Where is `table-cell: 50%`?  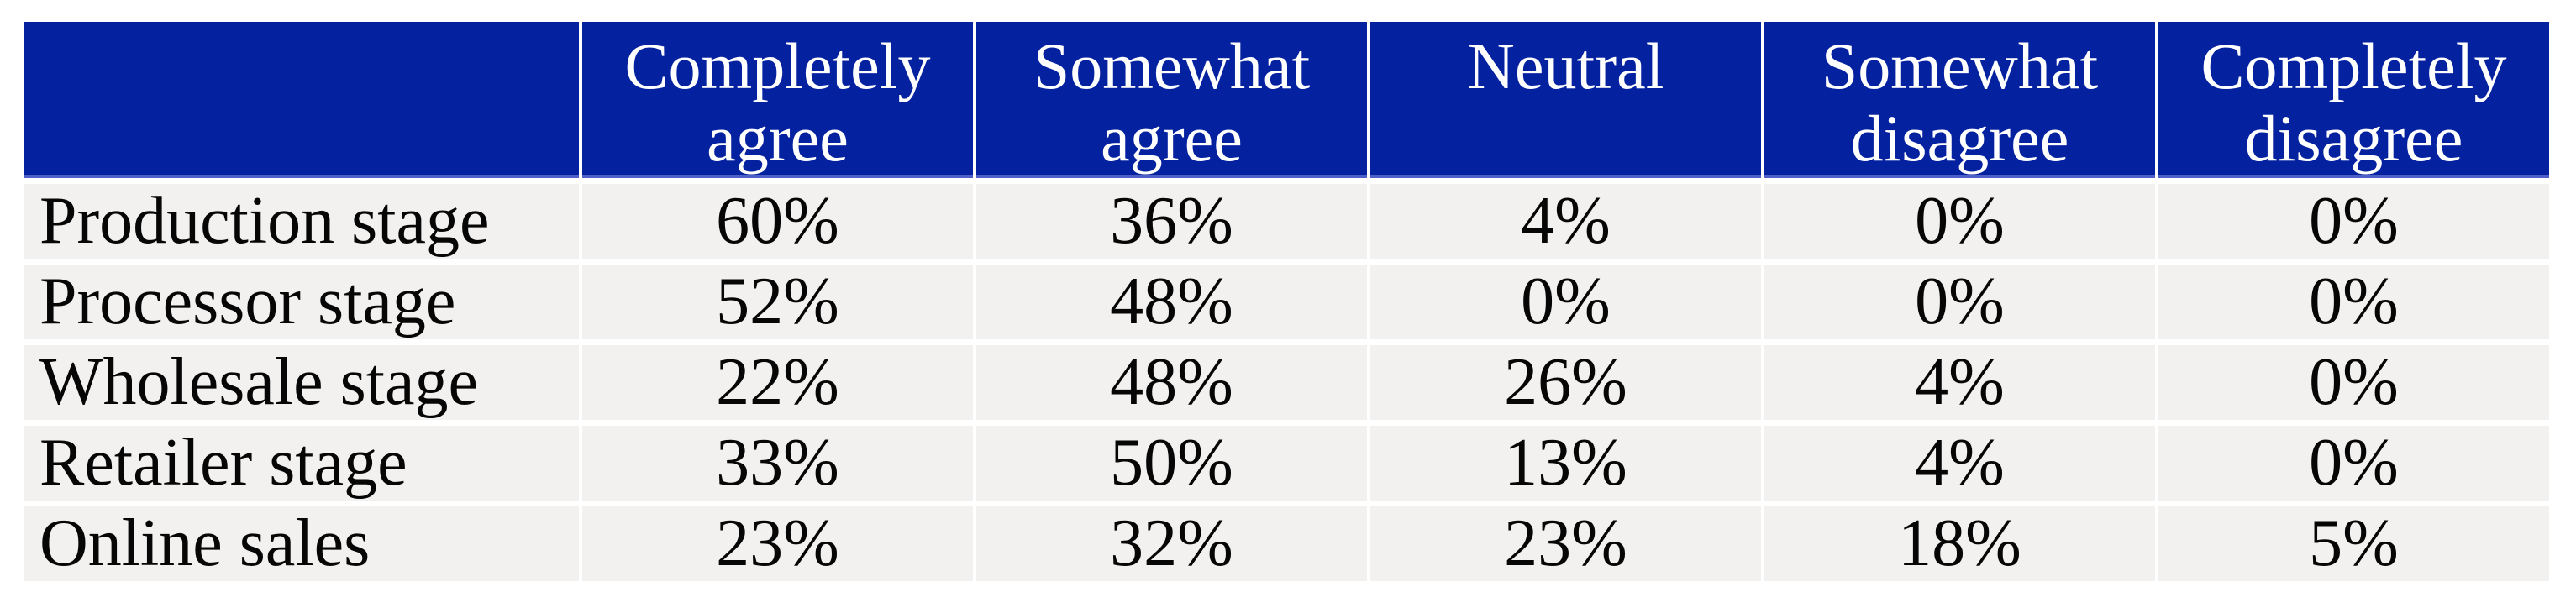
table-cell: 50% is located at coordinates (1171, 464).